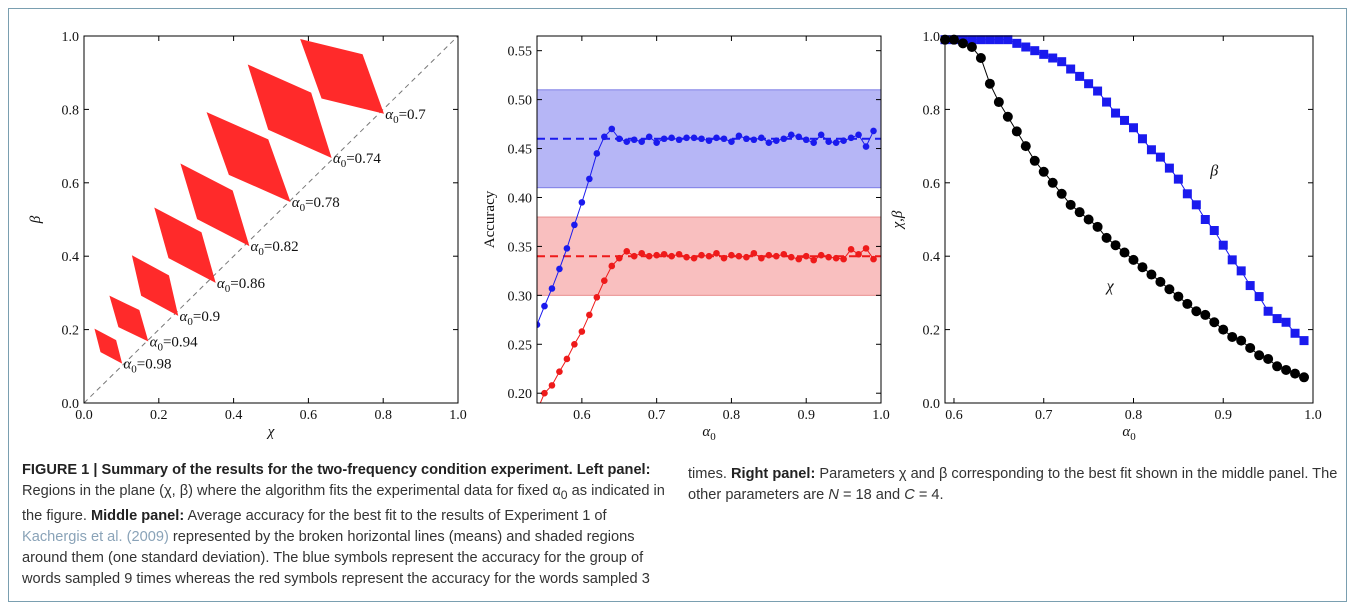 The height and width of the screenshot is (610, 1355). Describe the element at coordinates (241, 285) in the screenshot. I see `region-label-0-86: α0=0.86` at that location.